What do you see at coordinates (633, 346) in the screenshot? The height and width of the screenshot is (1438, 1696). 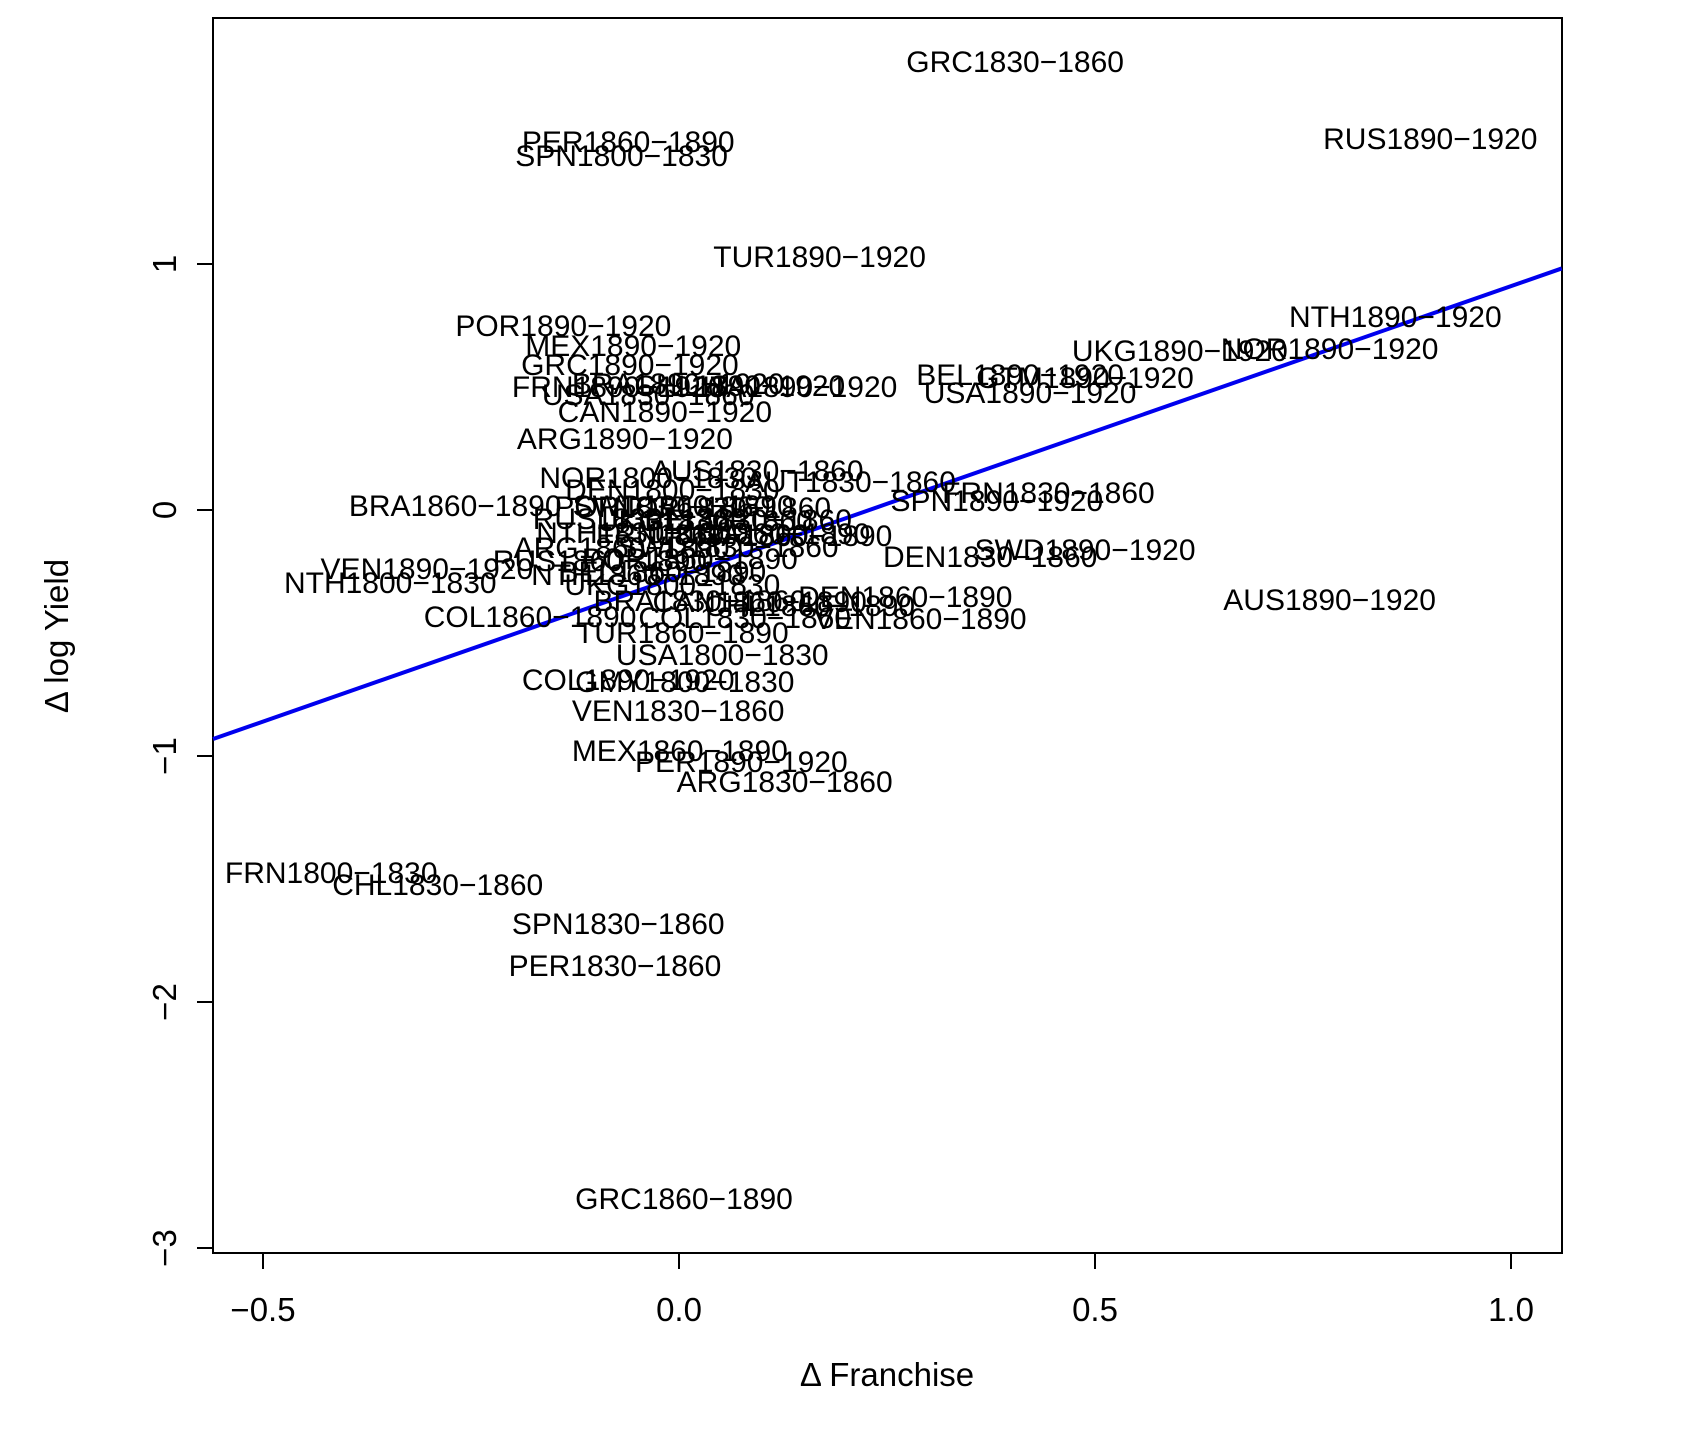 I see `point-label: MEX1890−1920` at bounding box center [633, 346].